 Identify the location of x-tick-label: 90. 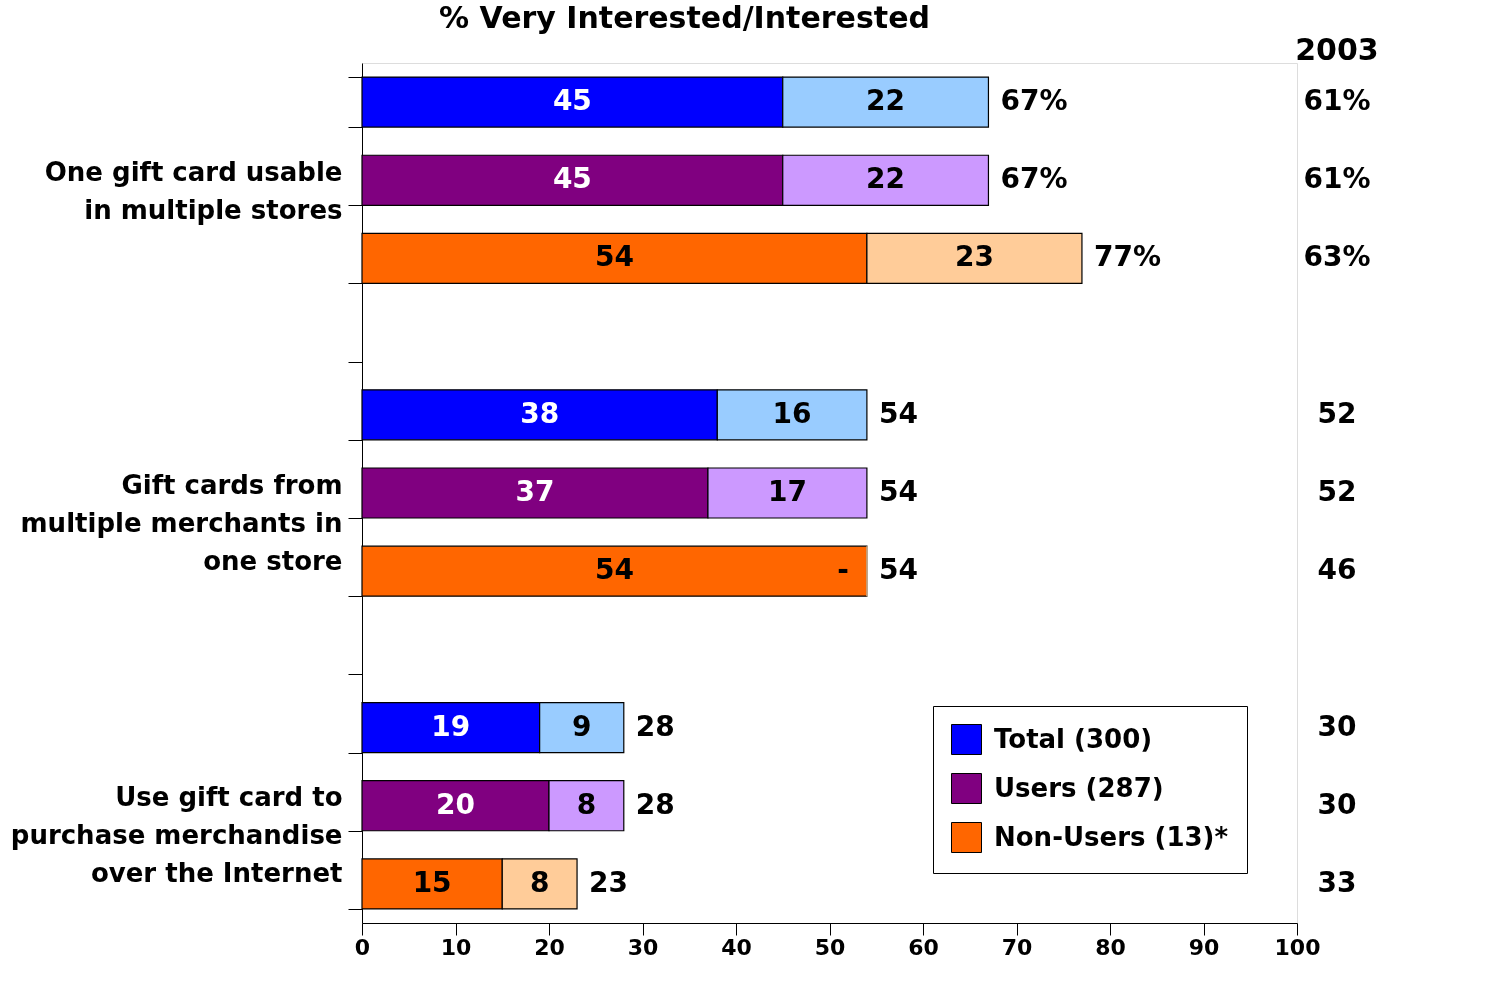
(1204, 947).